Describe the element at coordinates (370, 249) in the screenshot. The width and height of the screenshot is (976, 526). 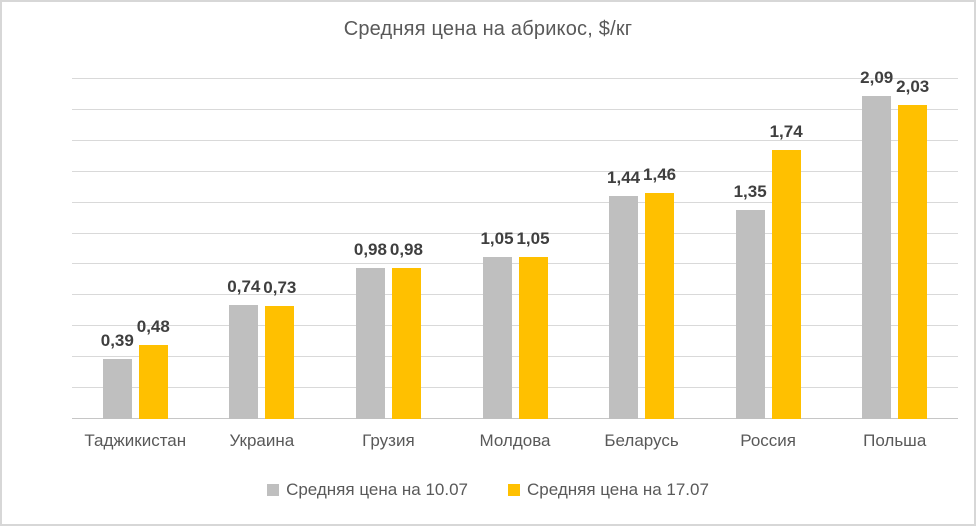
I see `data-label-series1-3: 0,98` at that location.